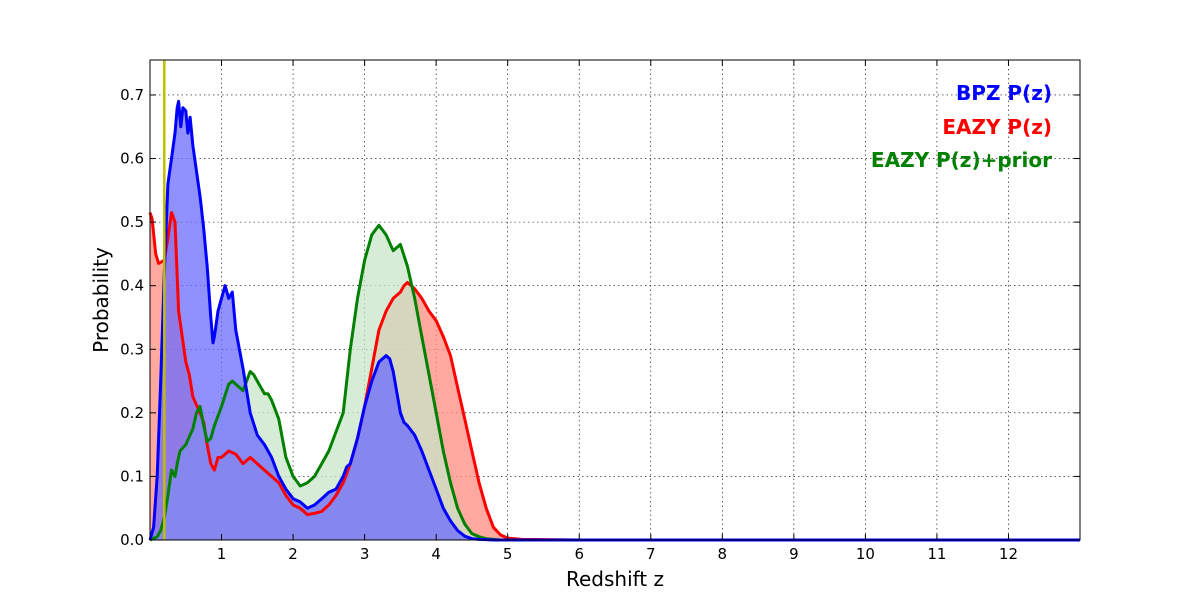 Image resolution: width=1200 pixels, height=600 pixels. I want to click on x-tick-label: 12, so click(1008, 554).